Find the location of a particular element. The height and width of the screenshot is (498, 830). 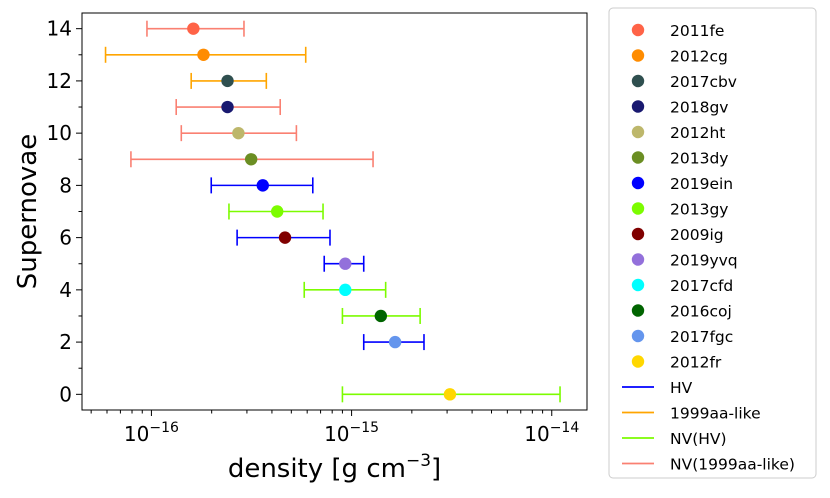

data-point-2013dy is located at coordinates (252, 159).